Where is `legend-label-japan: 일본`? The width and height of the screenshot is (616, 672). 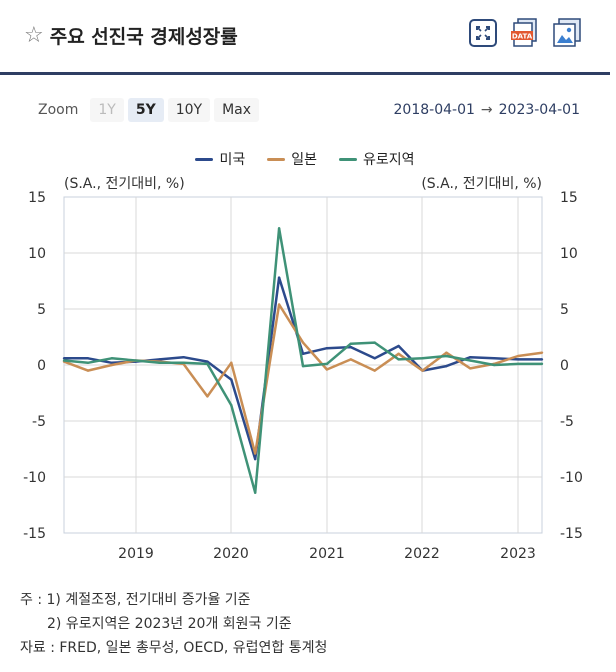
legend-label-japan: 일본 is located at coordinates (304, 160).